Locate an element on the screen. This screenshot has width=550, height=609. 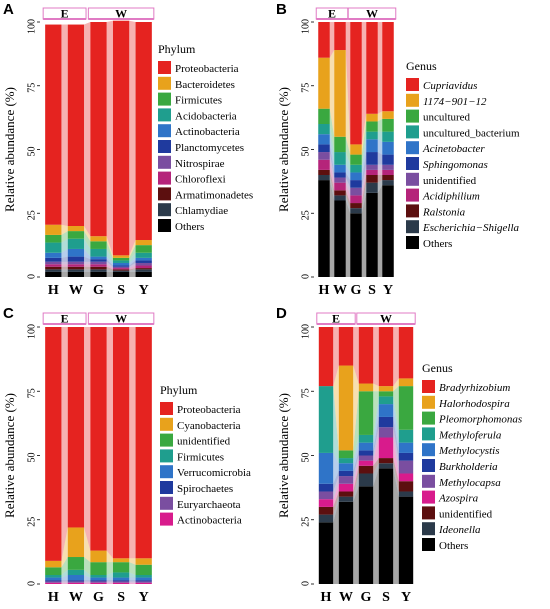
legend-label: Proteobacteria is located at coordinates (209, 410).